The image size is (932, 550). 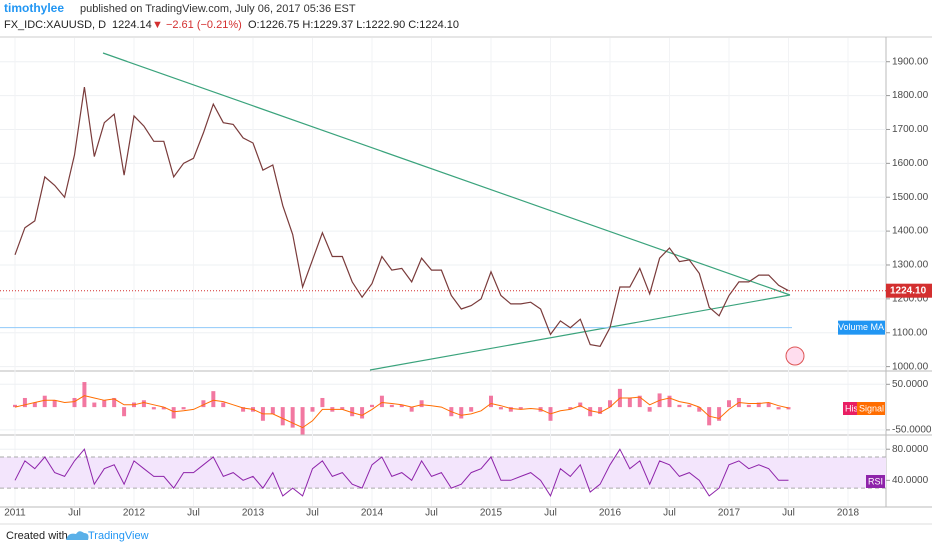 What do you see at coordinates (795, 356) in the screenshot?
I see `event-icon` at bounding box center [795, 356].